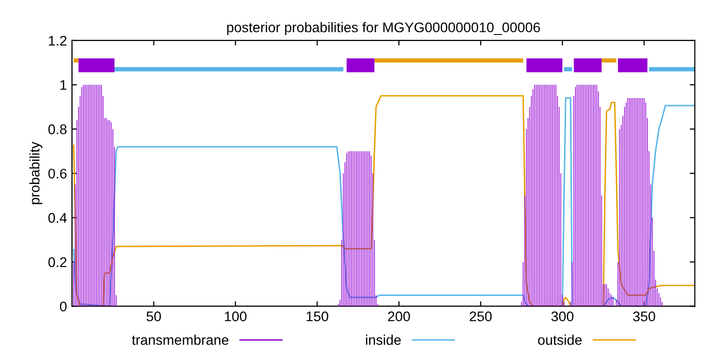  I want to click on x-tick-label: 100, so click(235, 316).